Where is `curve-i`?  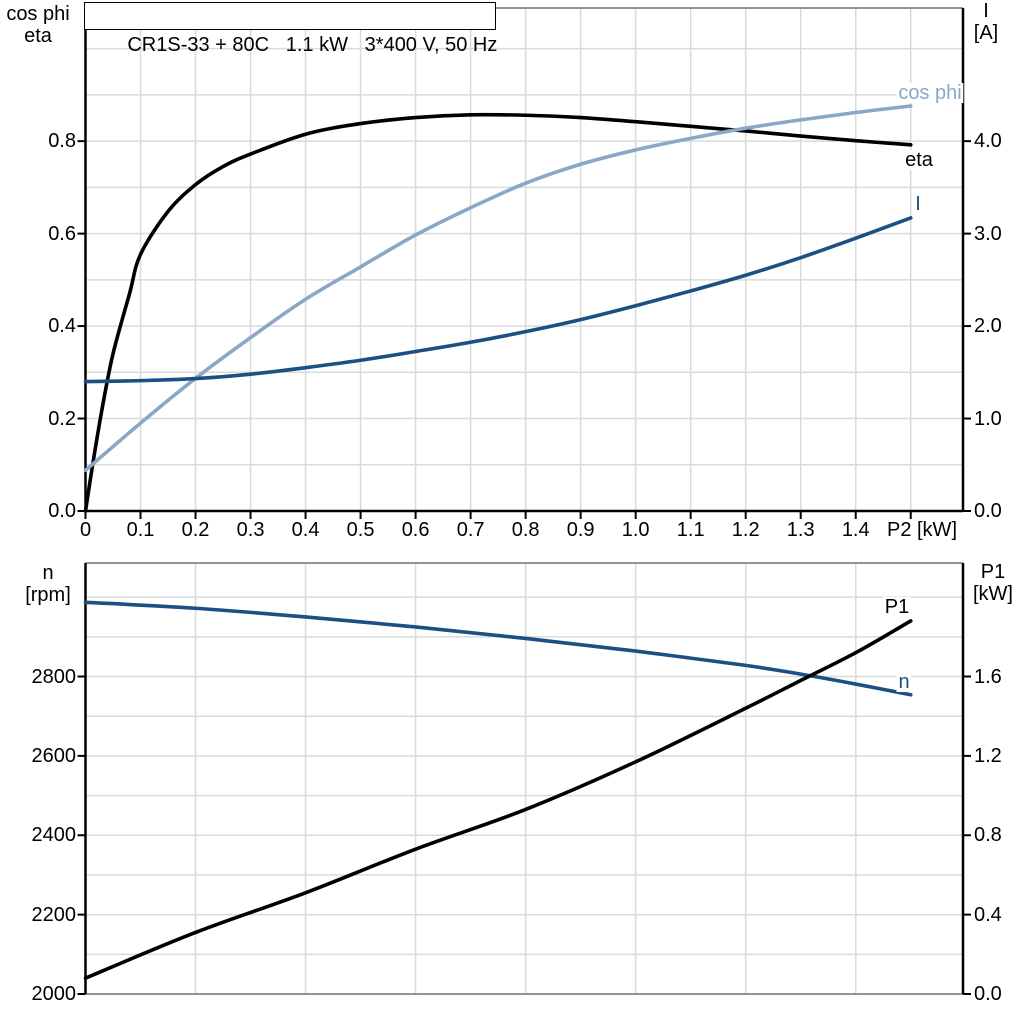
curve-i is located at coordinates (498, 300).